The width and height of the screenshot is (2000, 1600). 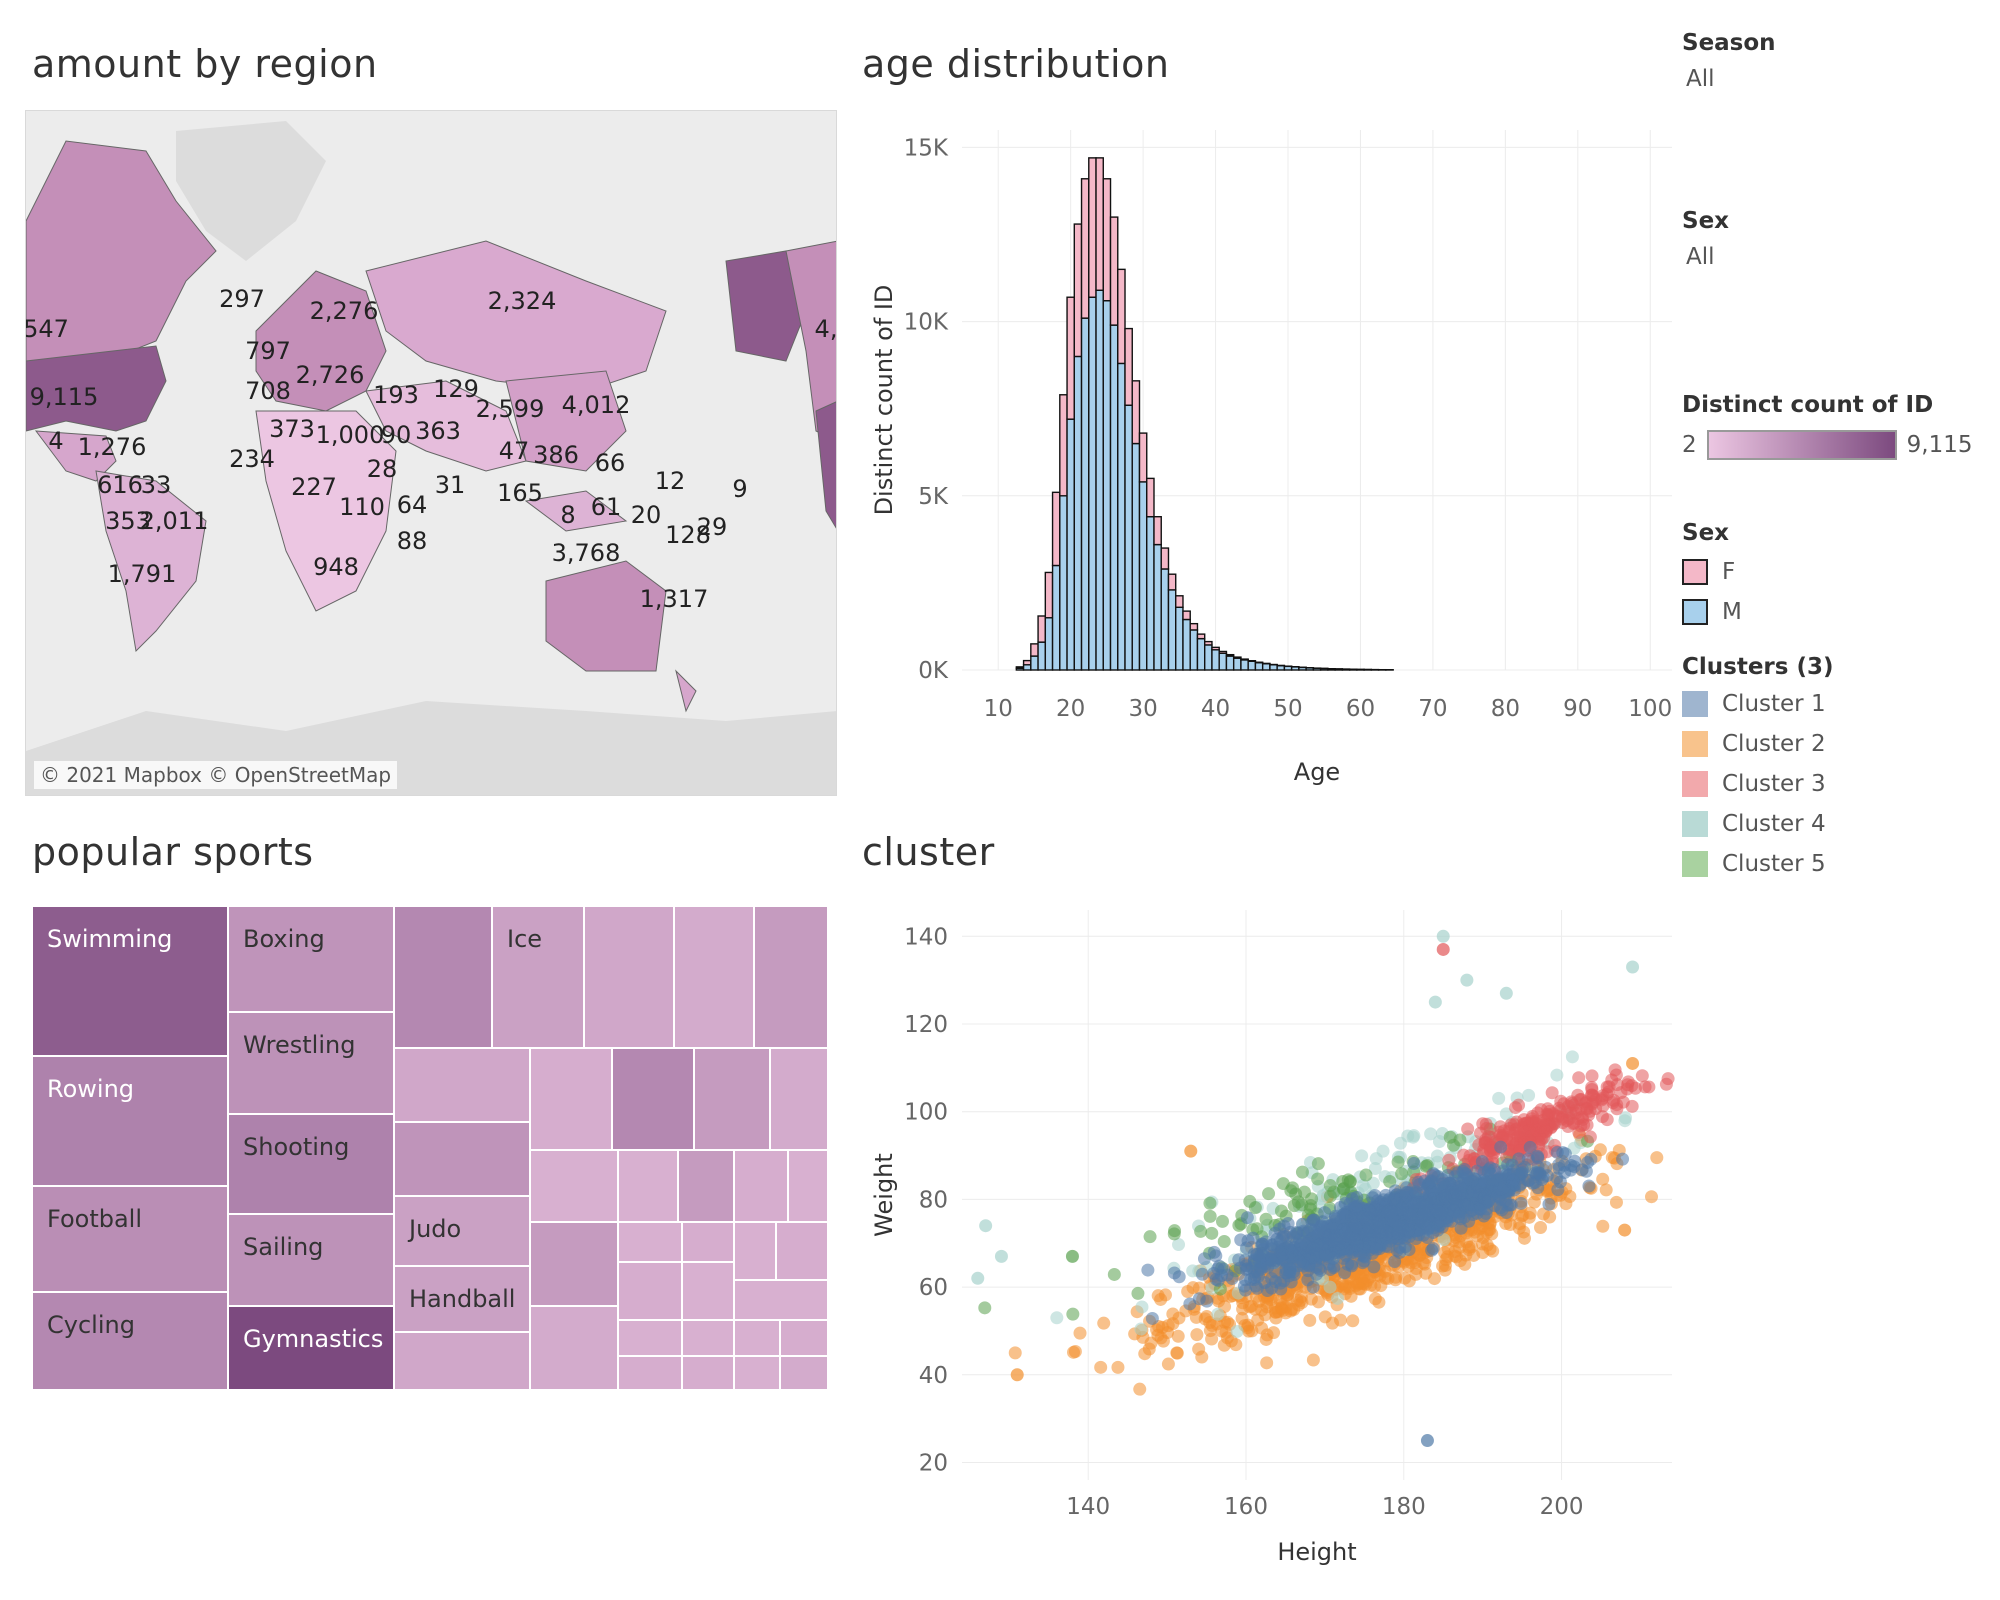 I want to click on map-label: 1,317, so click(x=674, y=599).